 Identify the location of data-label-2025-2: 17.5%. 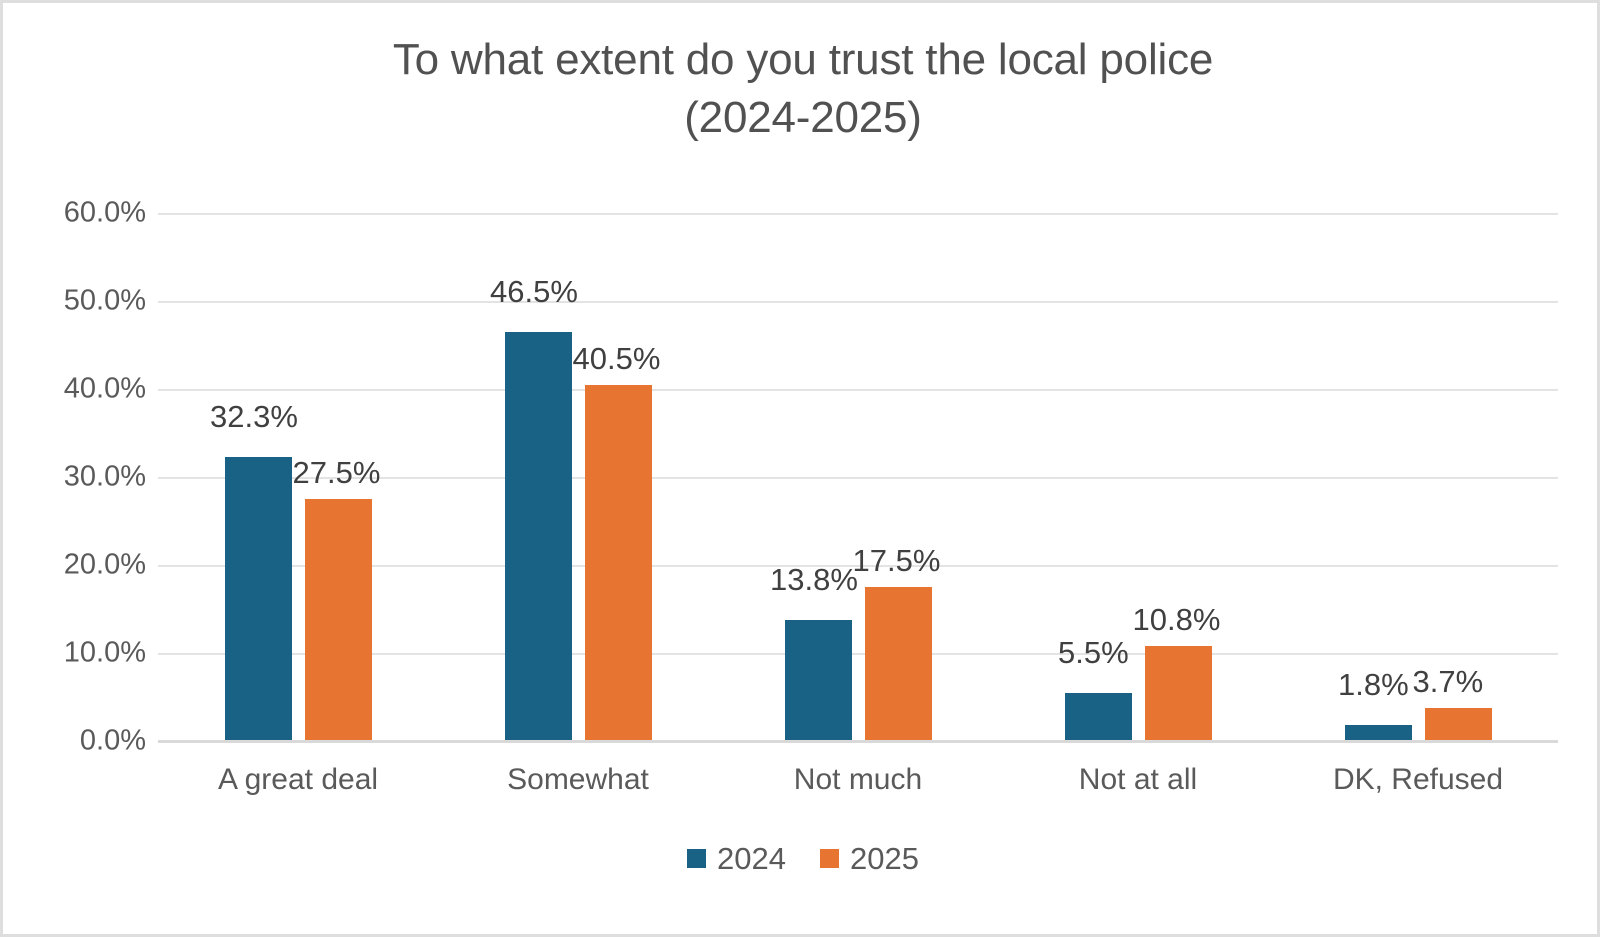
(896, 560).